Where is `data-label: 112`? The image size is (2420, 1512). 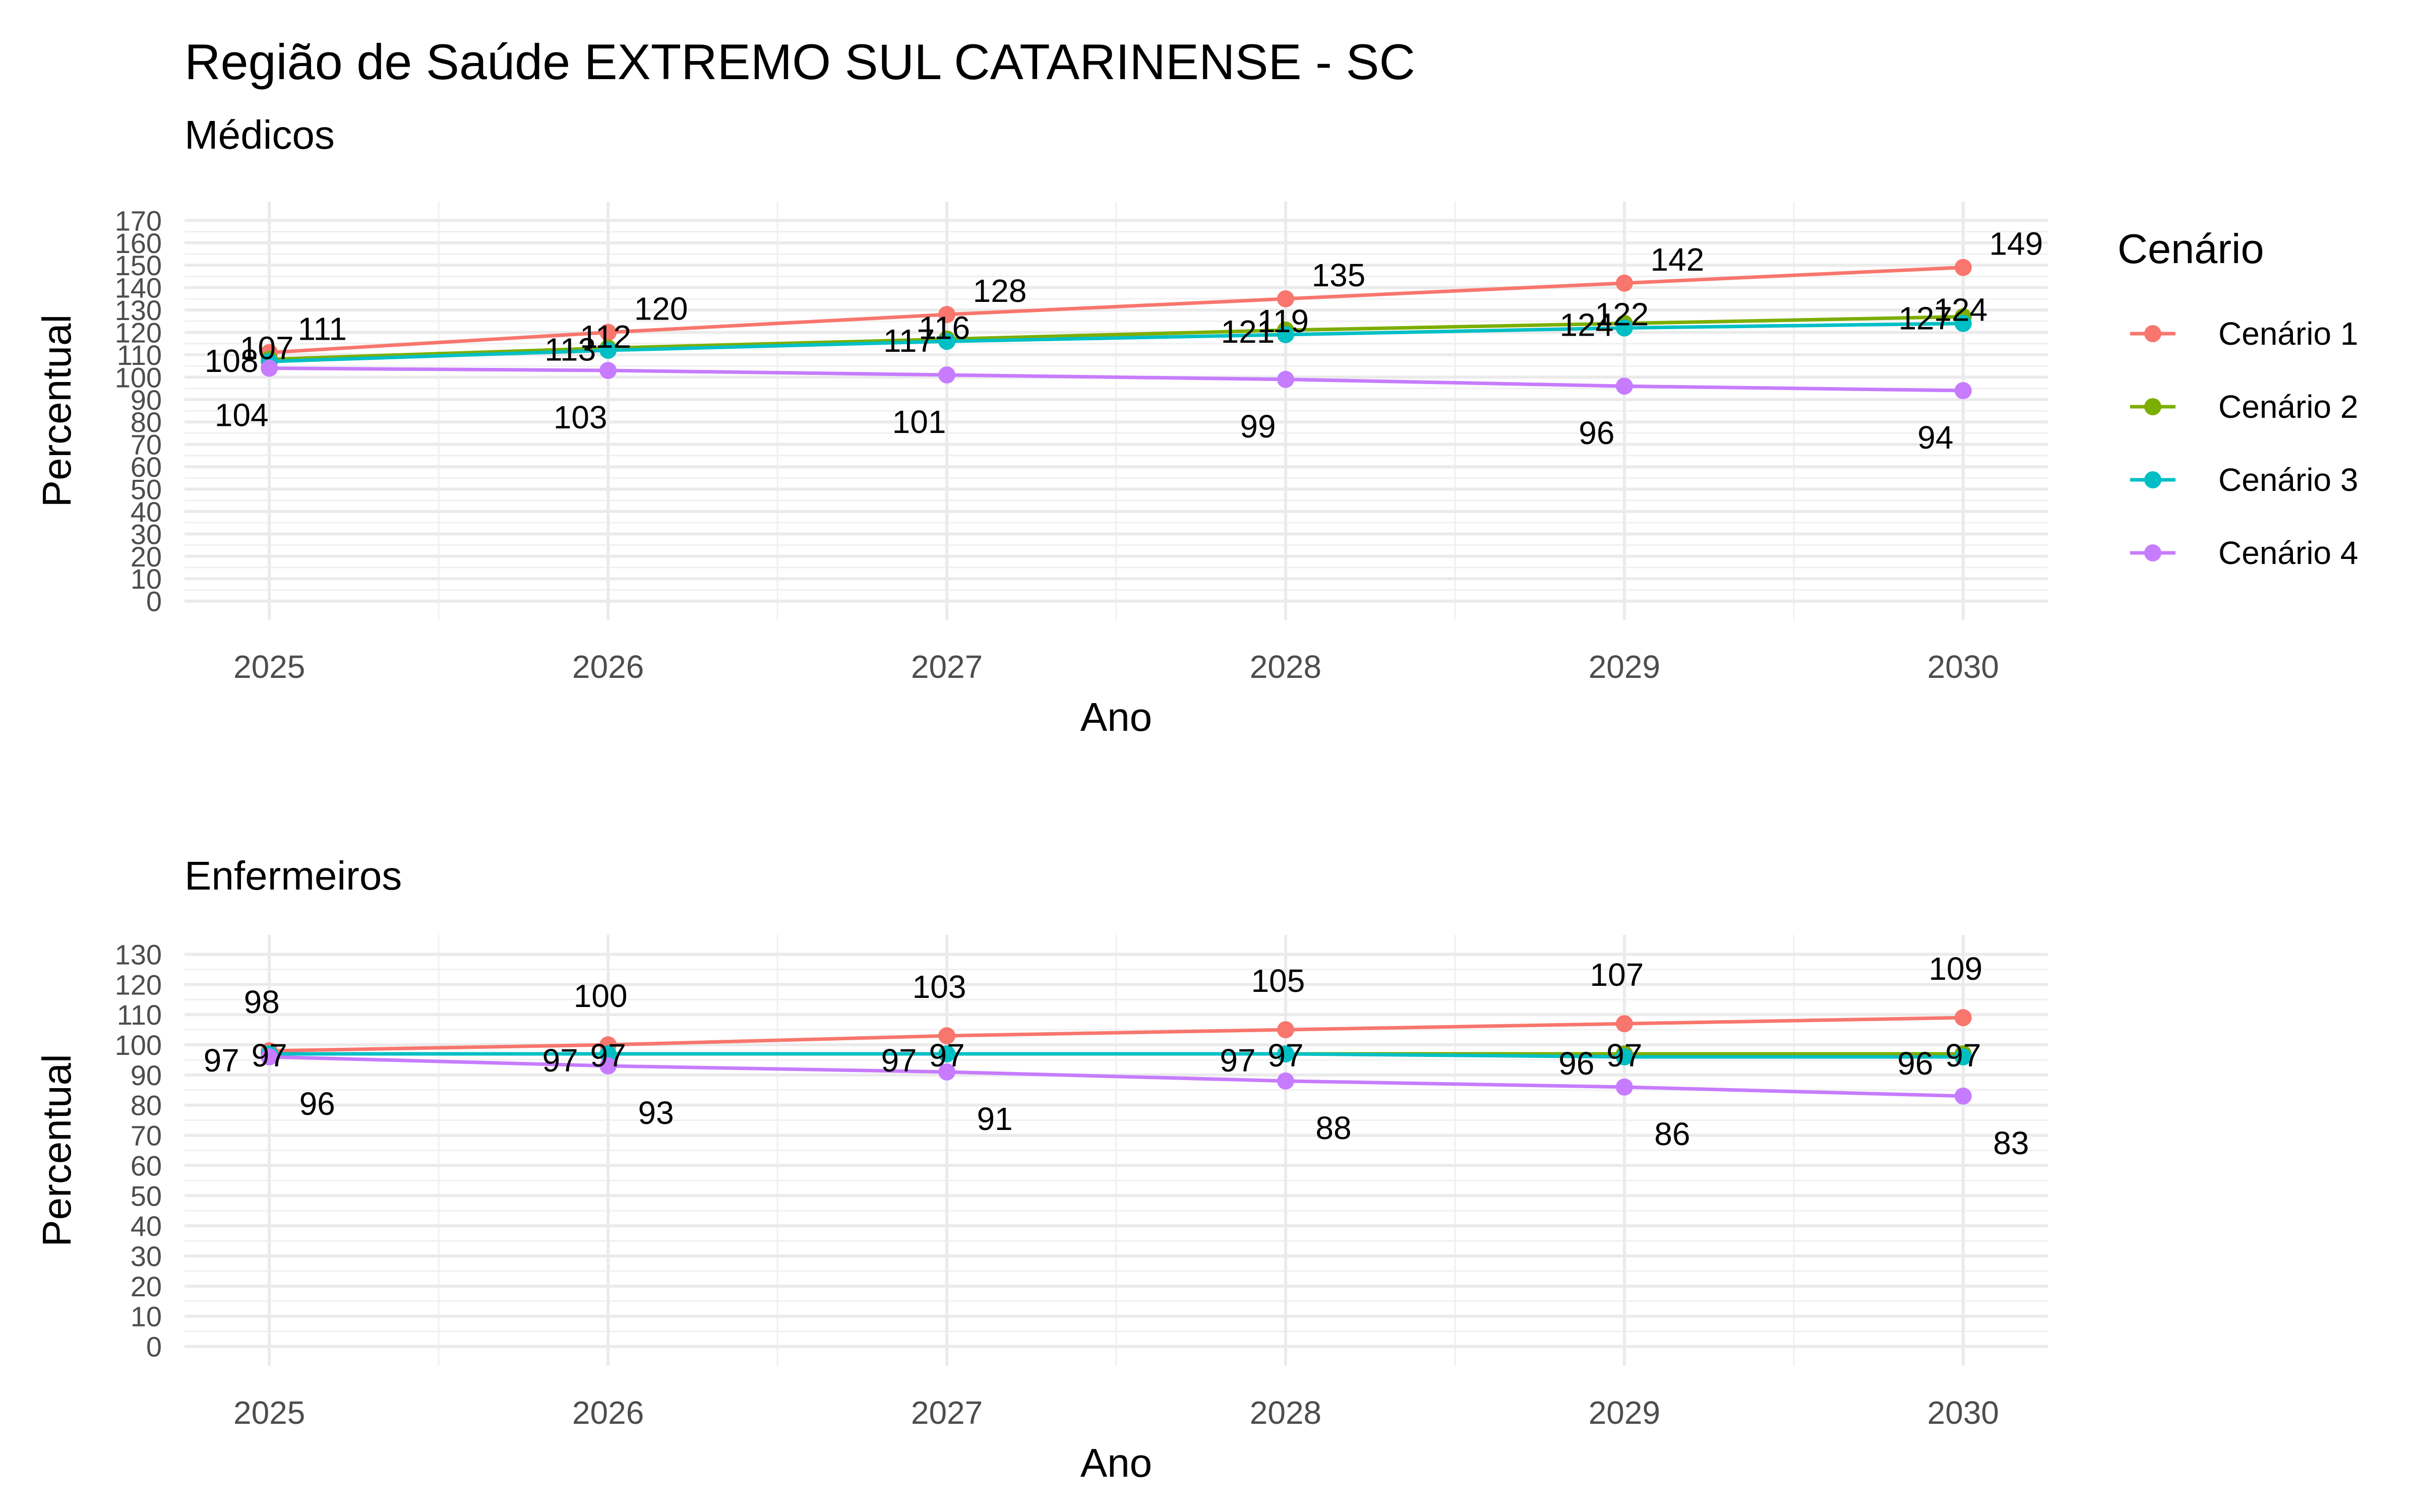
data-label: 112 is located at coordinates (605, 337).